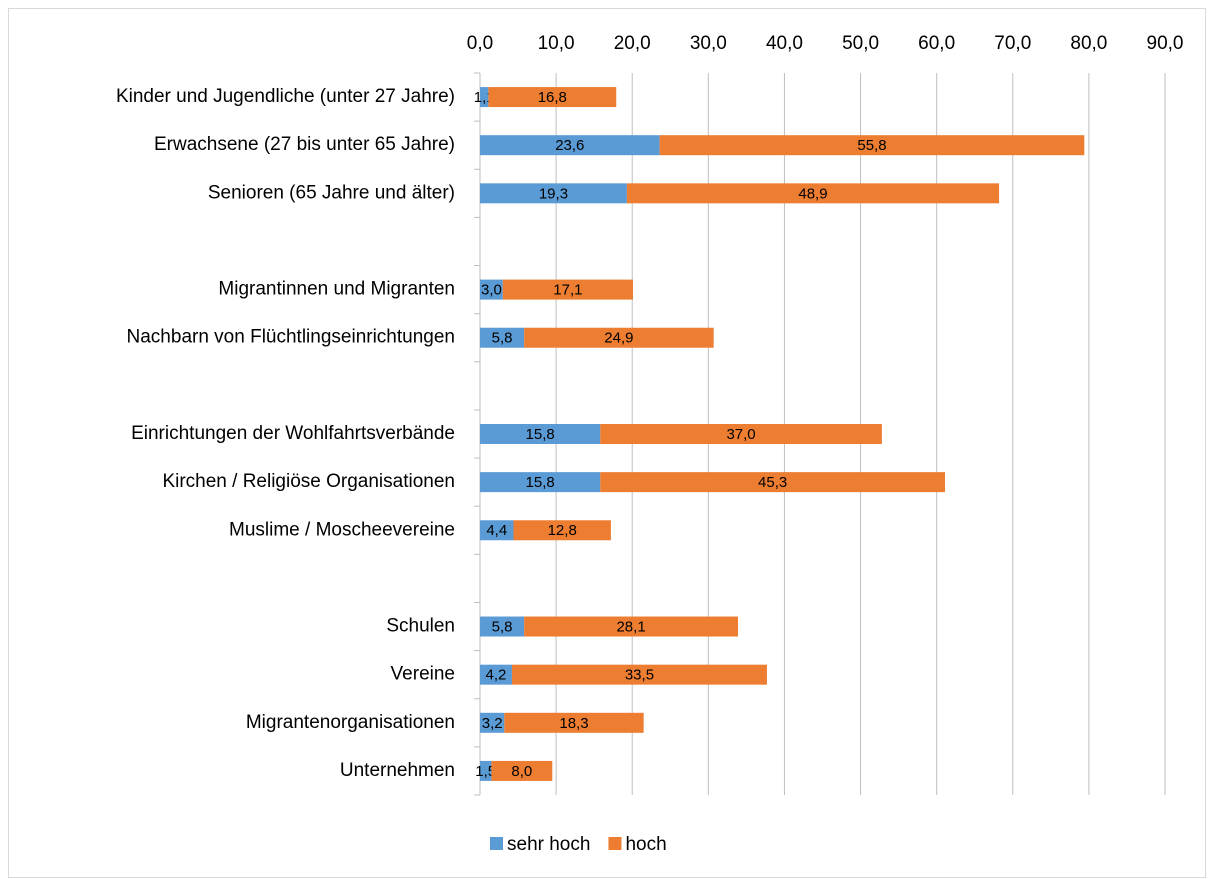  I want to click on legend-label: sehr hoch, so click(548, 844).